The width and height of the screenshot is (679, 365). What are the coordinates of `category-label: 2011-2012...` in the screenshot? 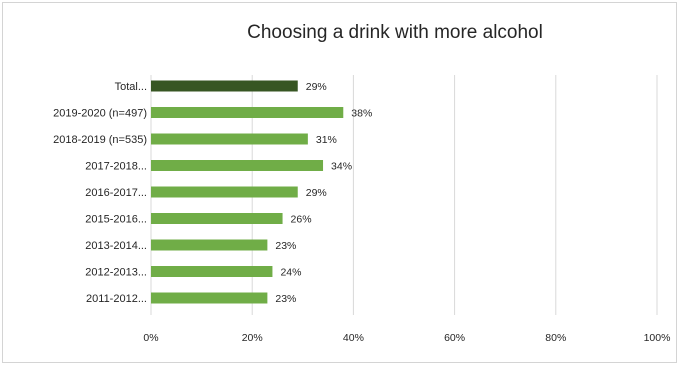 It's located at (116, 299).